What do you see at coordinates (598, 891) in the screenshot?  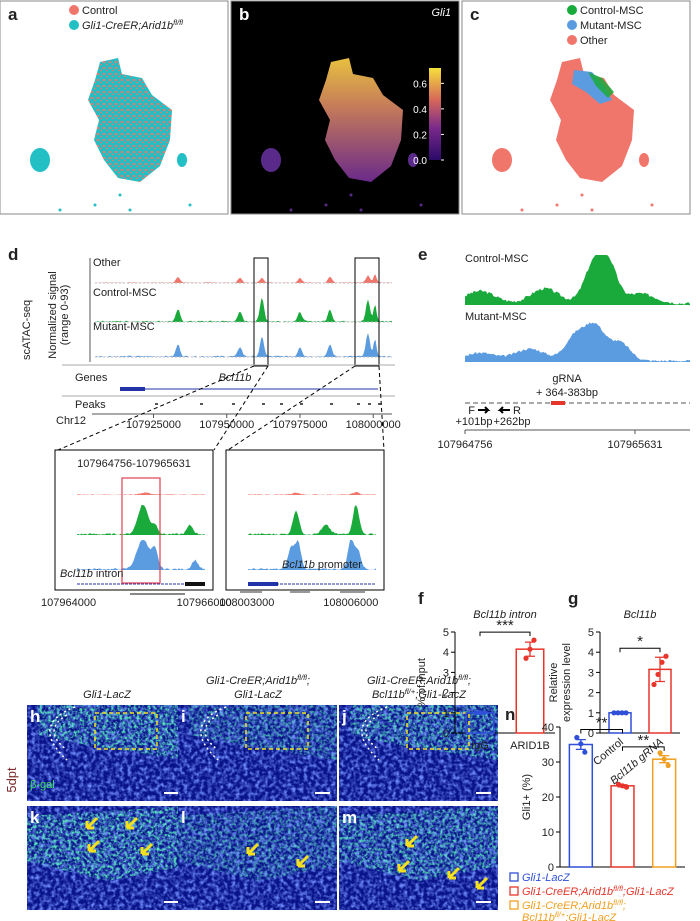 I see `legend-label: Gli1-CreER;Arid1bfl/fl;Gli1-LacZ` at bounding box center [598, 891].